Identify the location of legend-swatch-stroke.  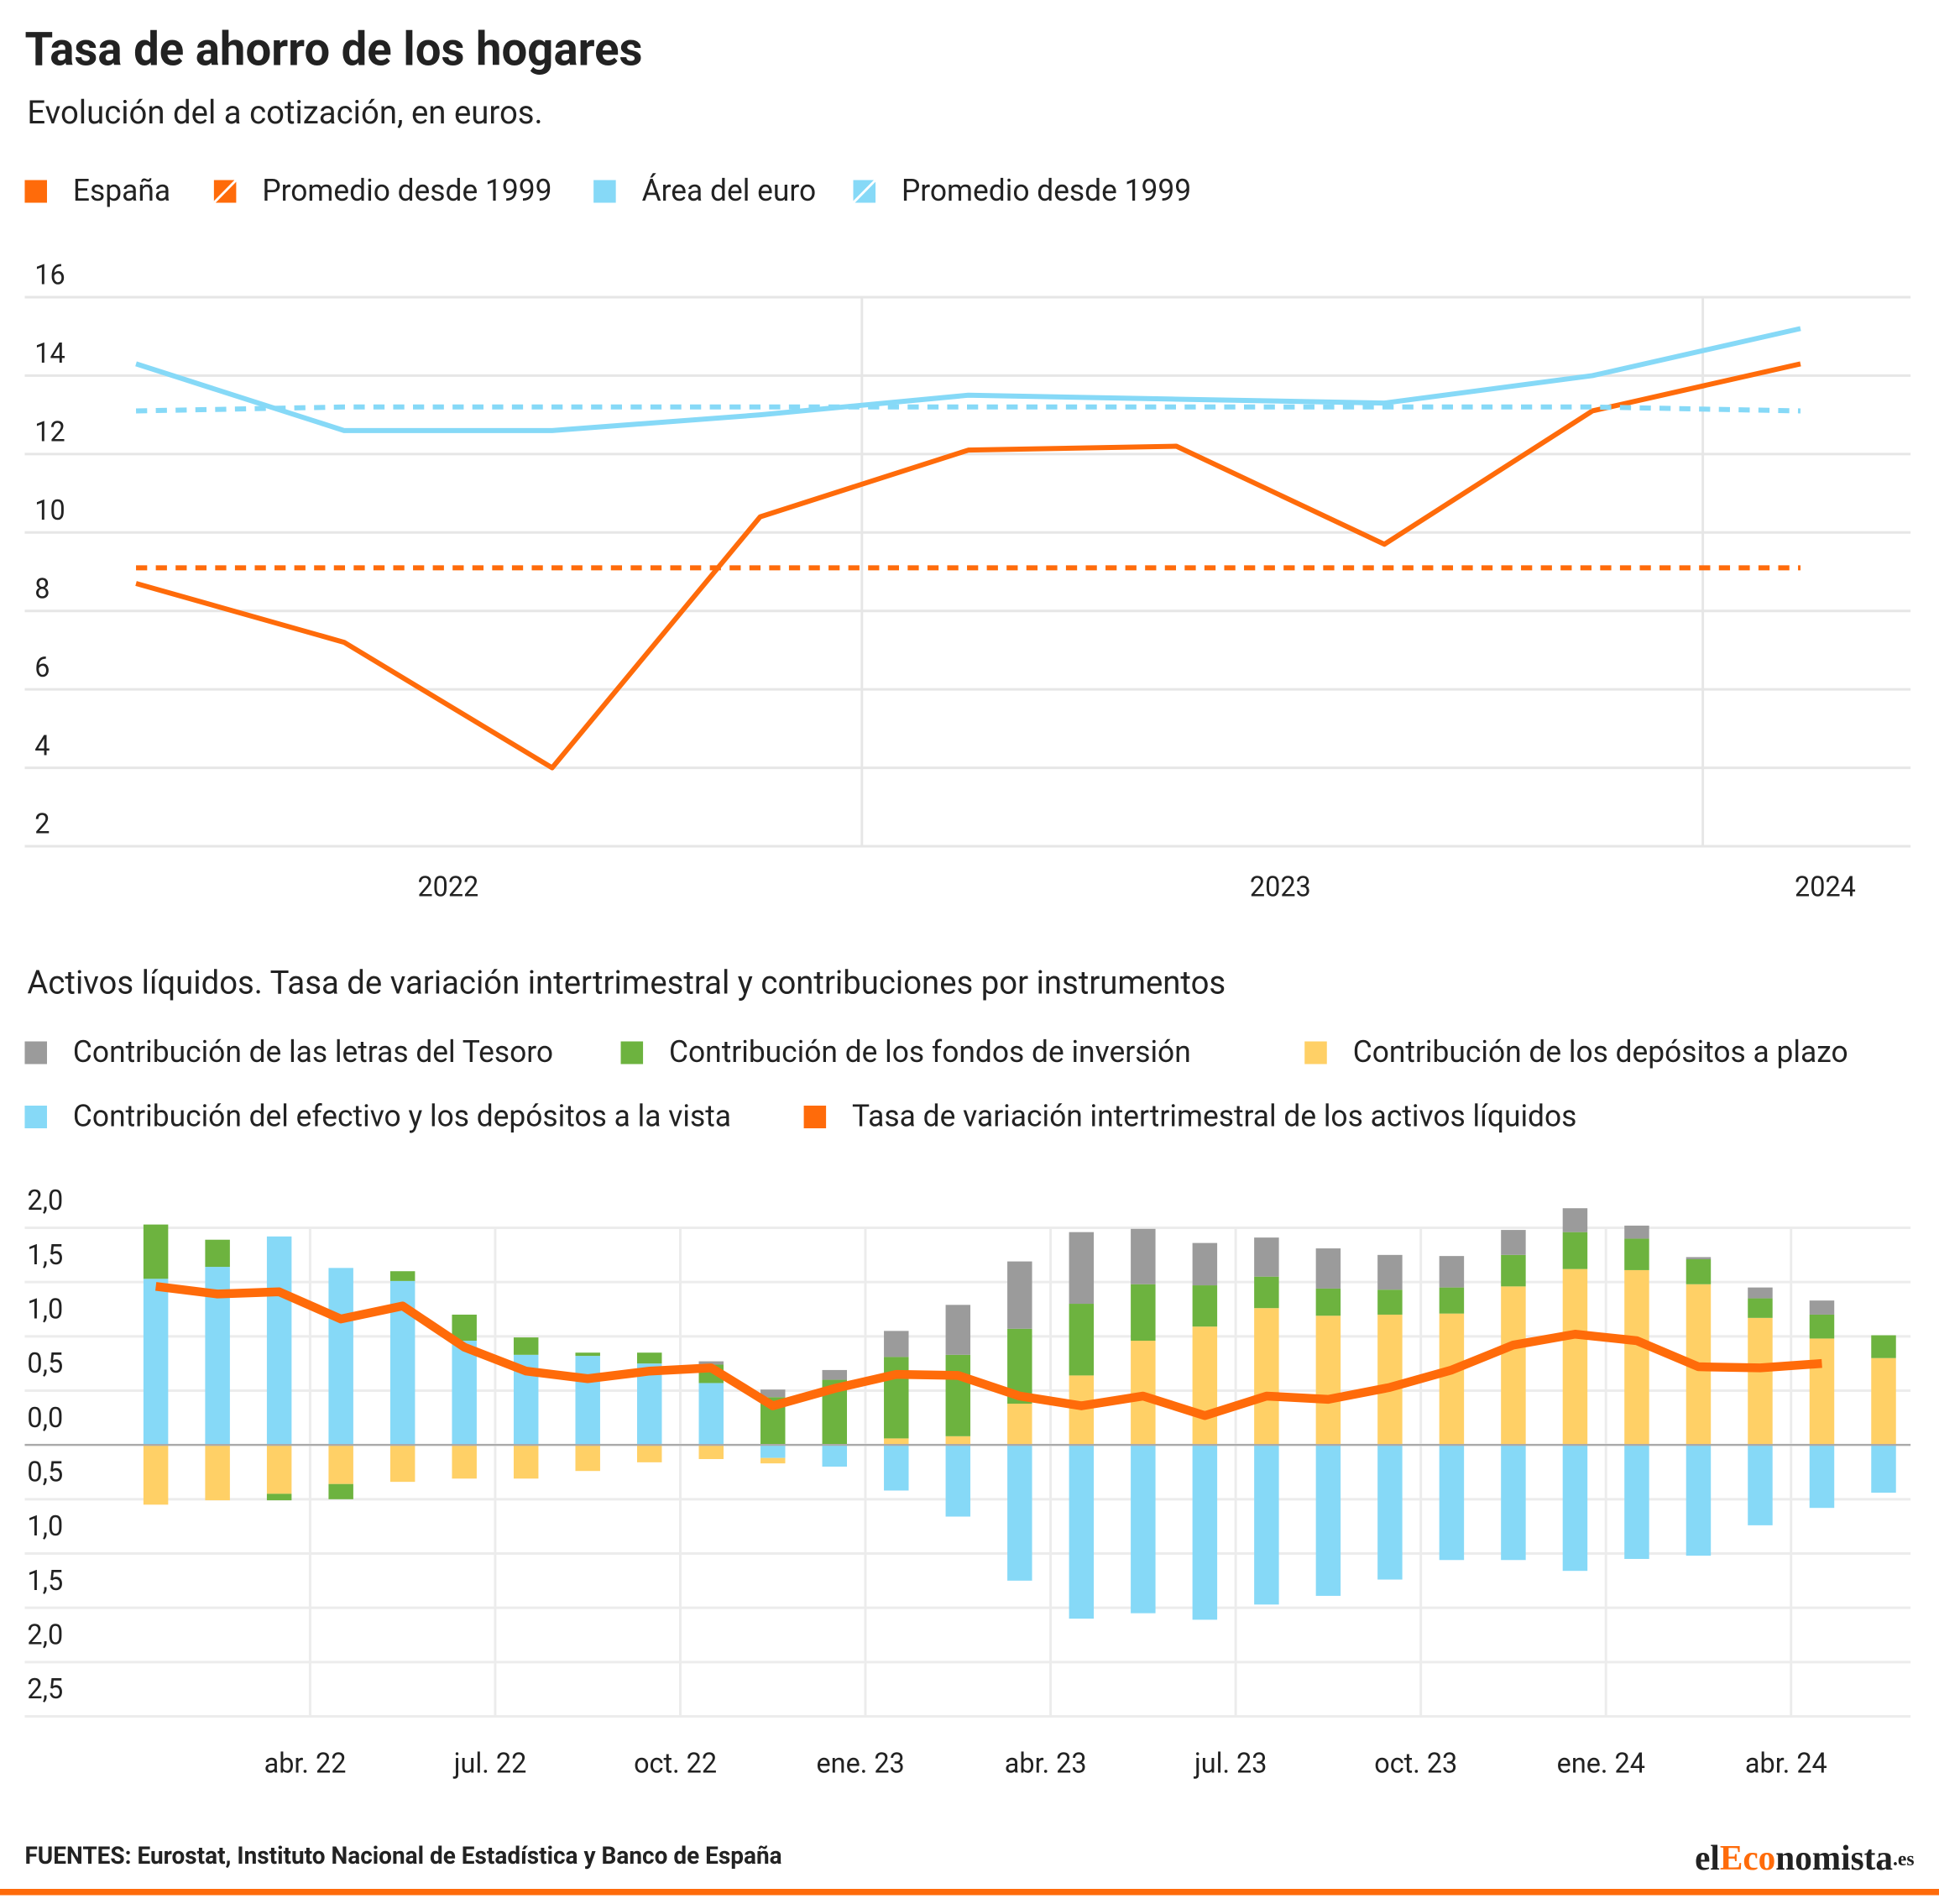
(225, 191).